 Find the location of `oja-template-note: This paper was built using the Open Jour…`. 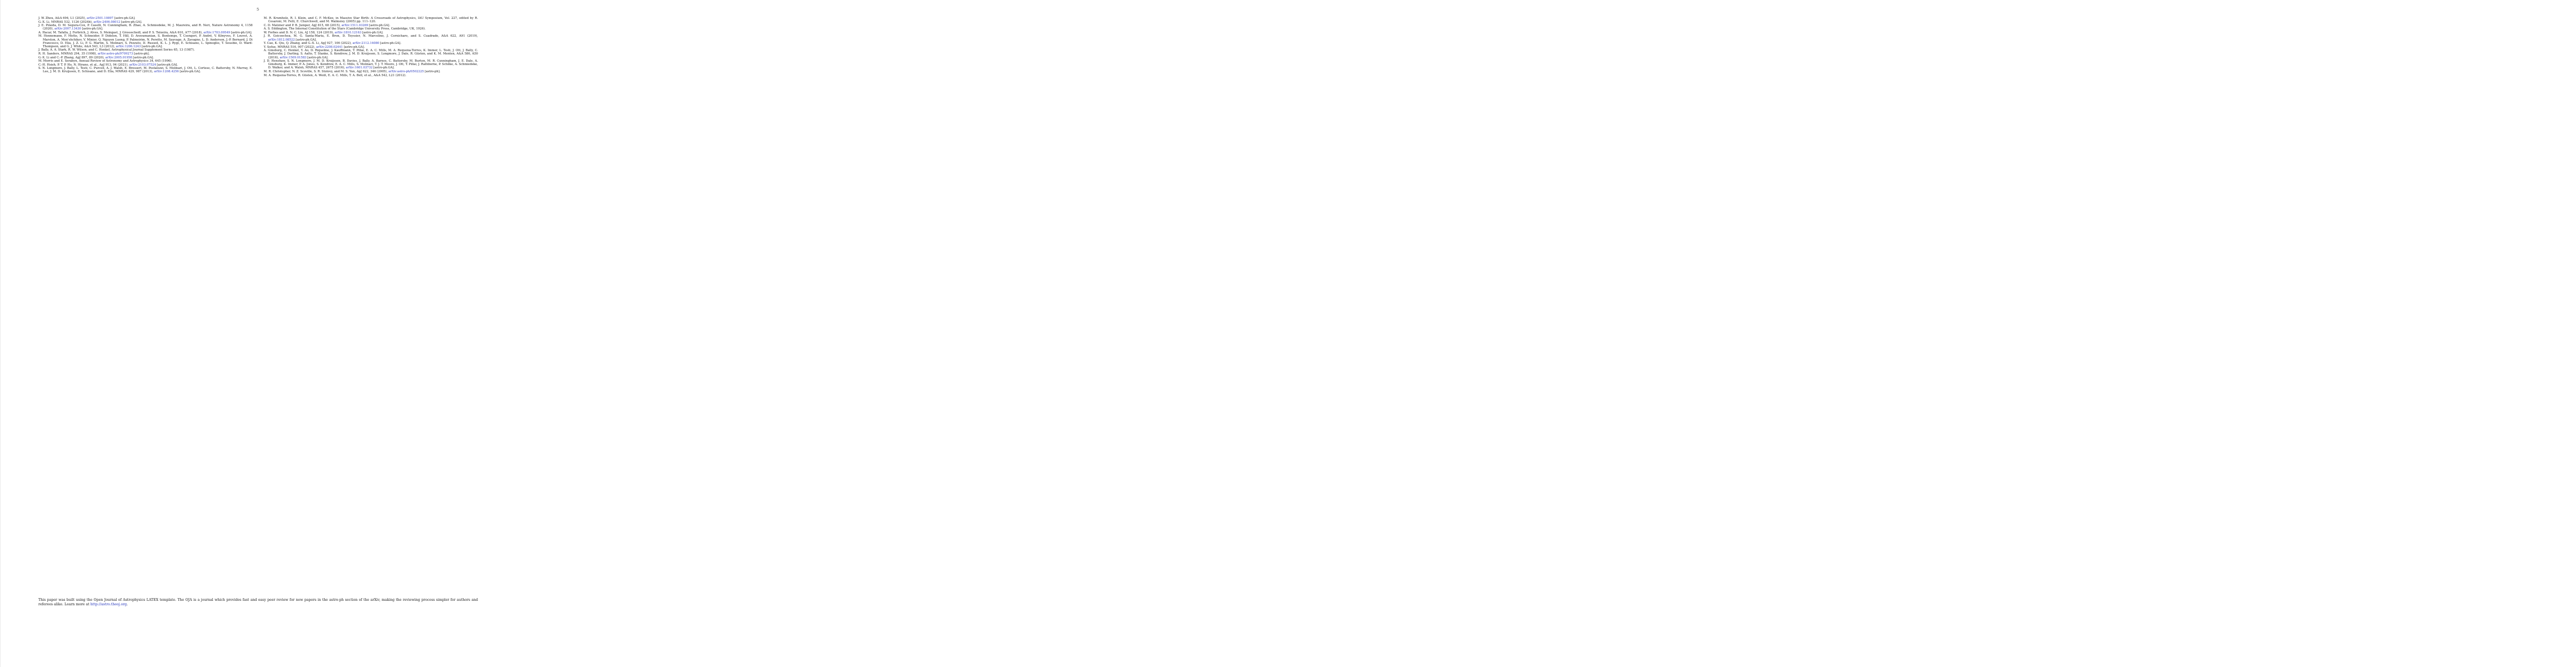

oja-template-note: This paper was built using the Open Jour… is located at coordinates (258, 602).